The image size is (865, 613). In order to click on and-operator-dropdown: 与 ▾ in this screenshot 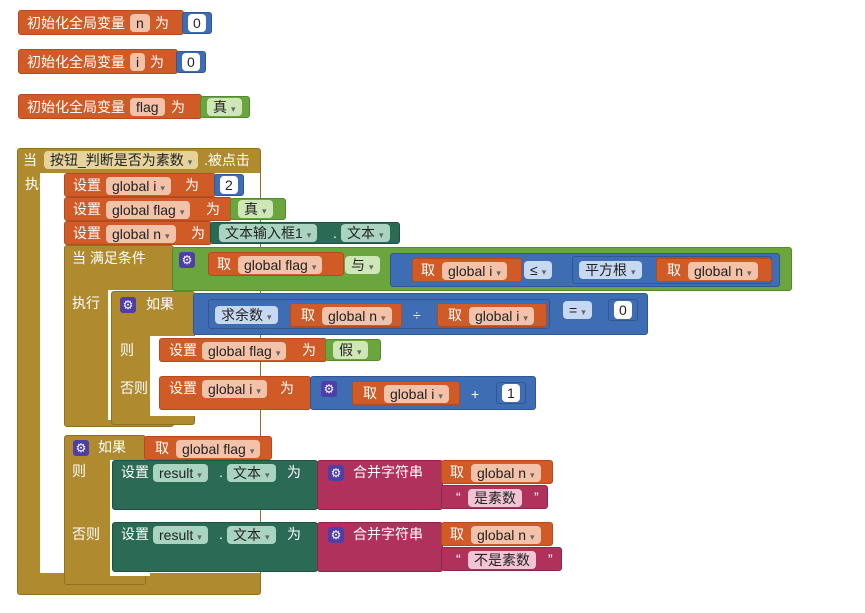, I will do `click(362, 265)`.